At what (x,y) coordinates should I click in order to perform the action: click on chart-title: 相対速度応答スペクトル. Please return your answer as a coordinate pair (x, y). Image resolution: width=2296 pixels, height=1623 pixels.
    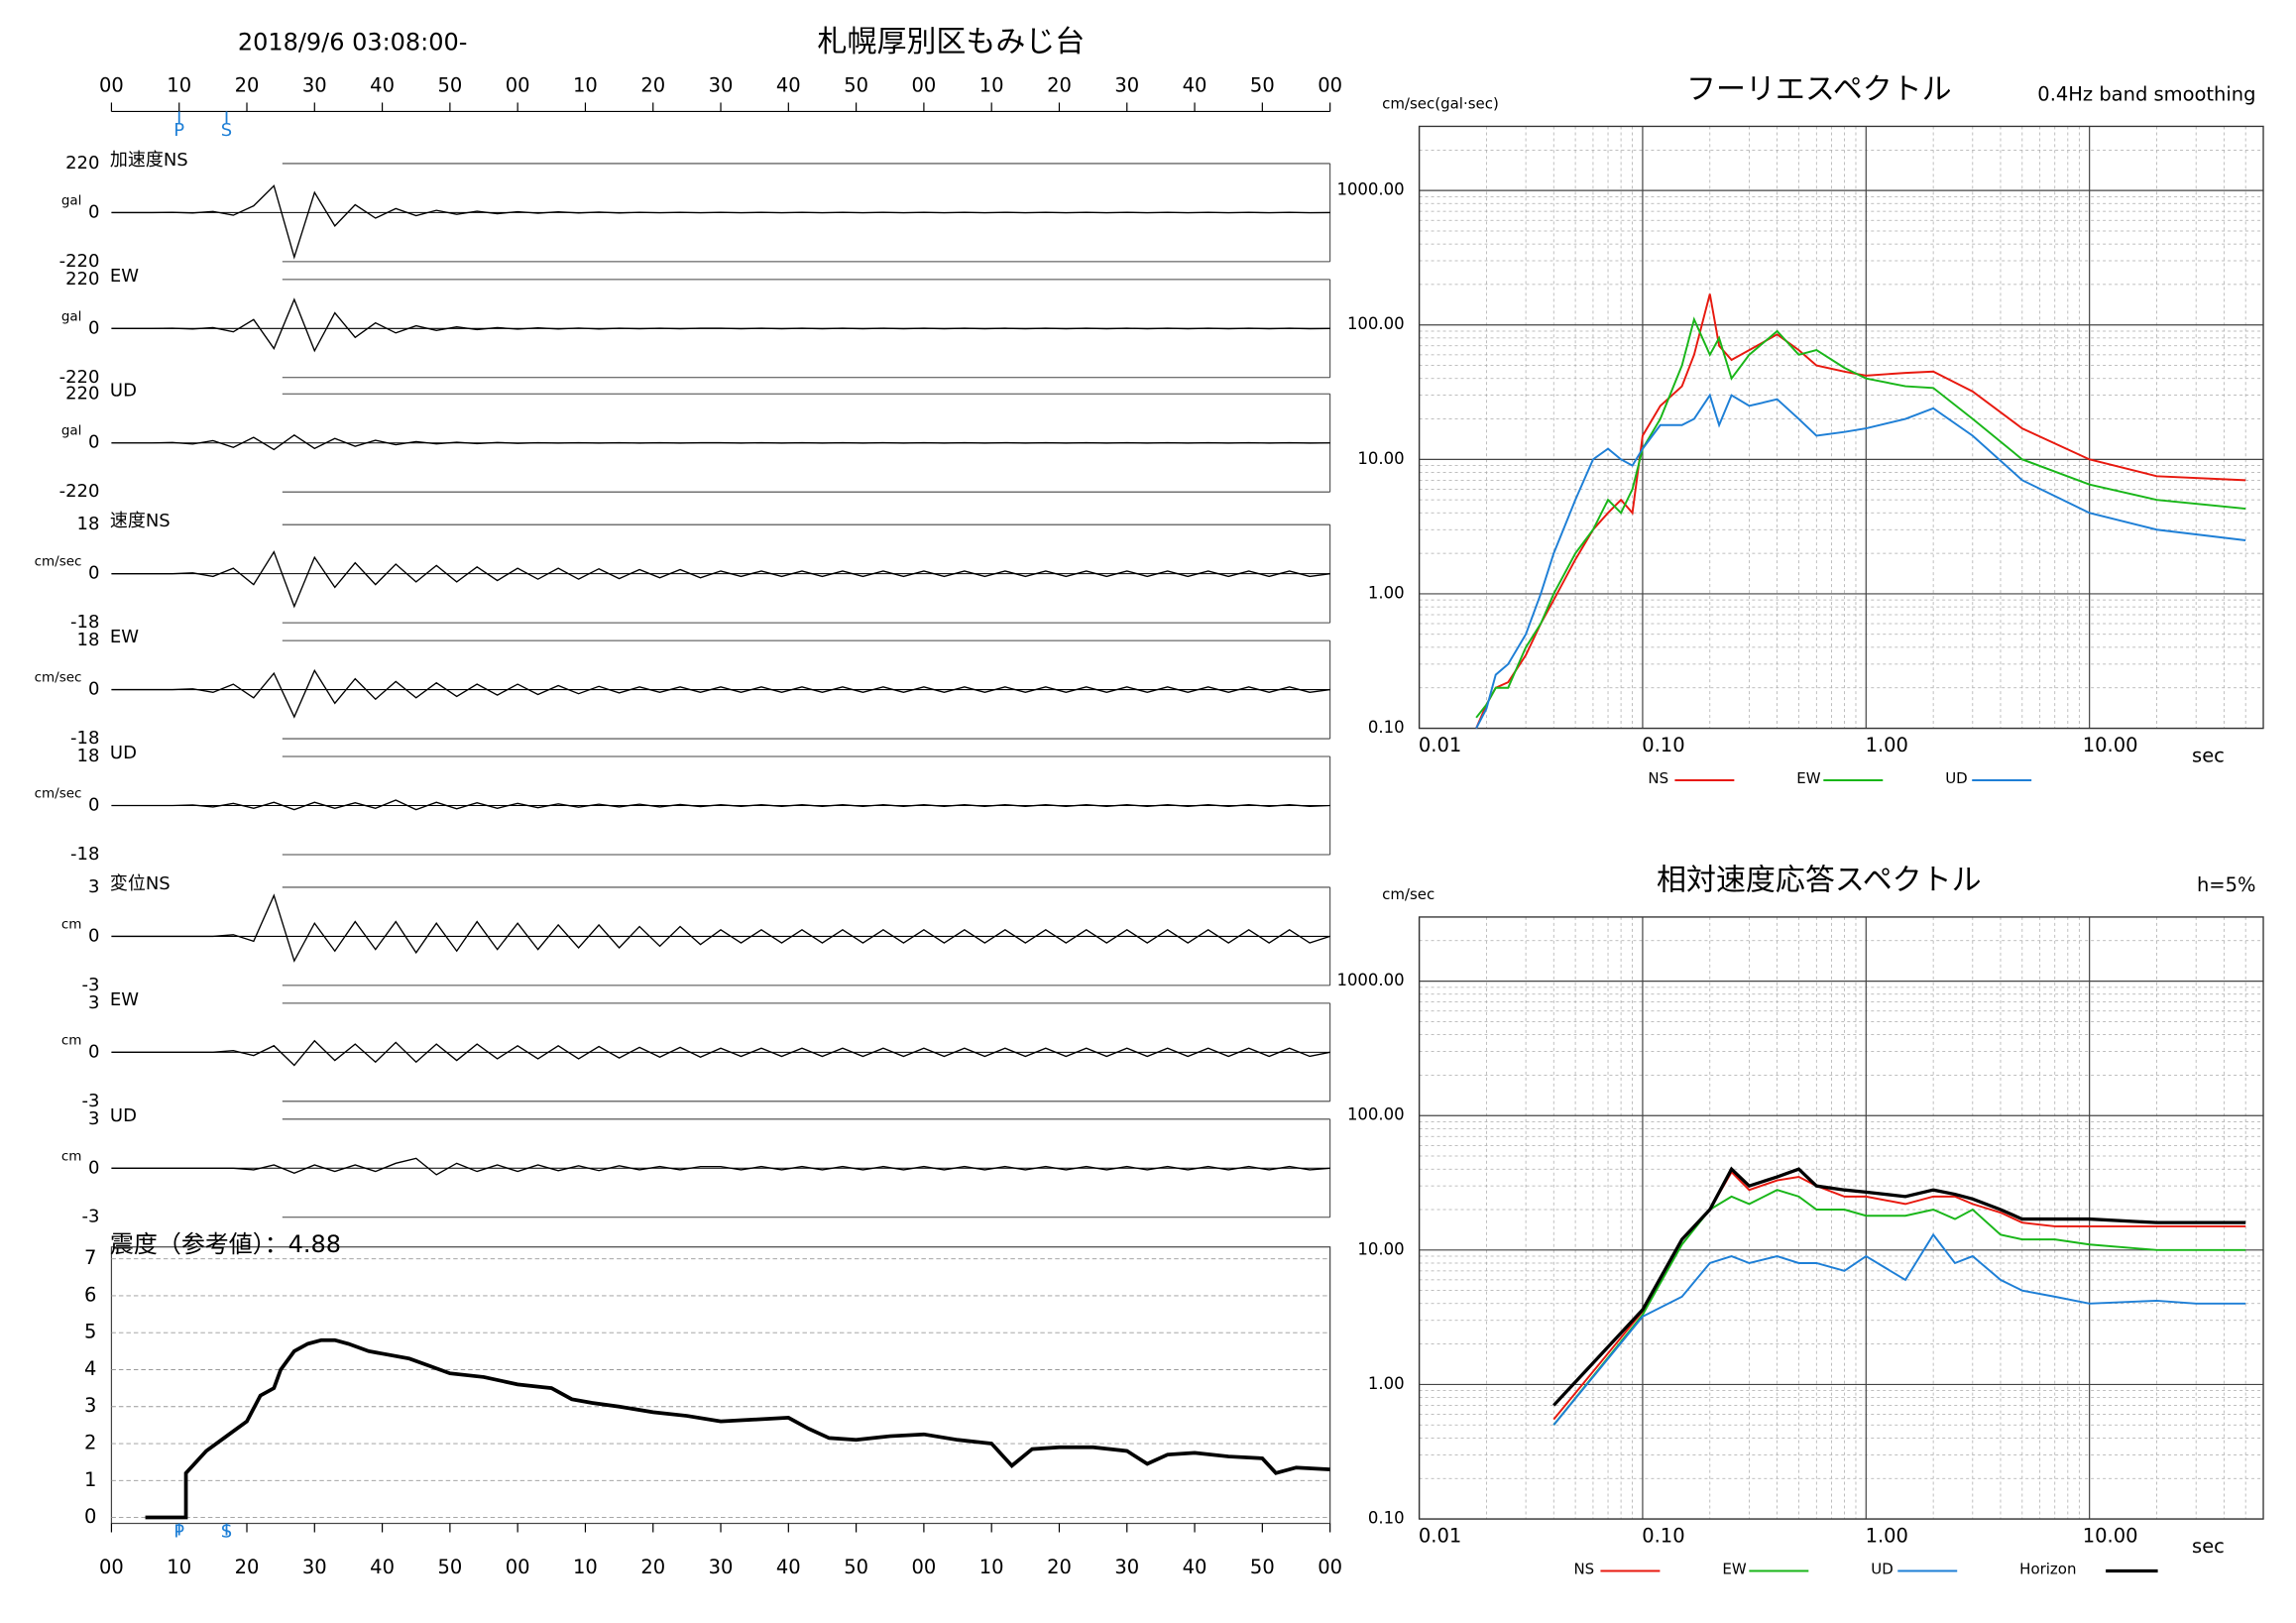
    Looking at the image, I should click on (1819, 880).